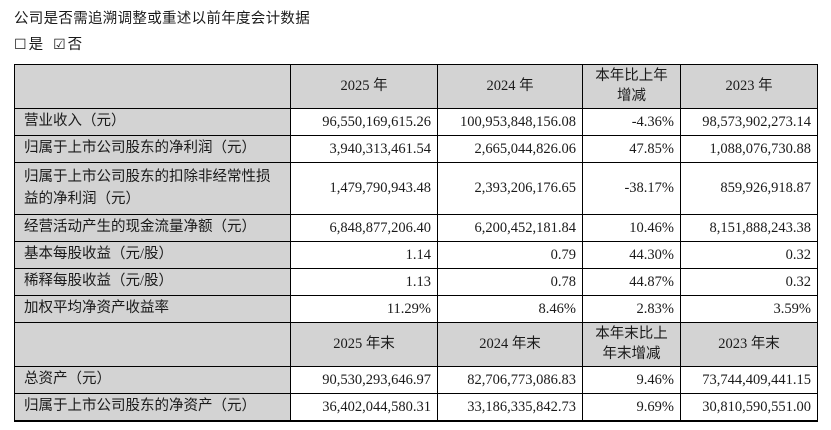 The image size is (831, 430). What do you see at coordinates (631, 228) in the screenshot?
I see `cell-change: 10.46%` at bounding box center [631, 228].